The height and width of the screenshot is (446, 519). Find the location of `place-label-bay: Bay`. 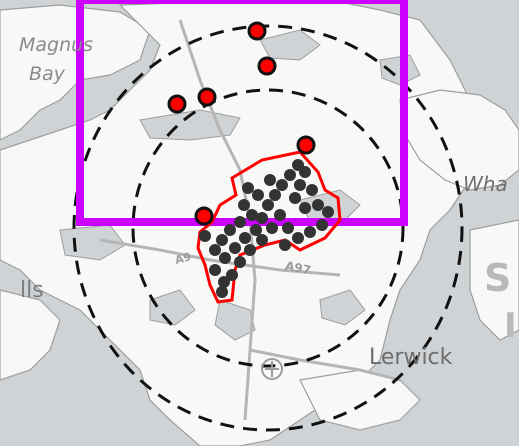

place-label-bay: Bay is located at coordinates (47, 74).